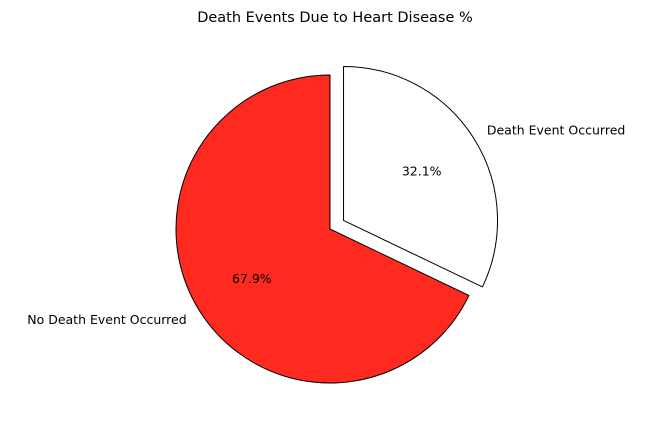 The height and width of the screenshot is (429, 650). What do you see at coordinates (252, 278) in the screenshot?
I see `slice-percent-label: 67.9%` at bounding box center [252, 278].